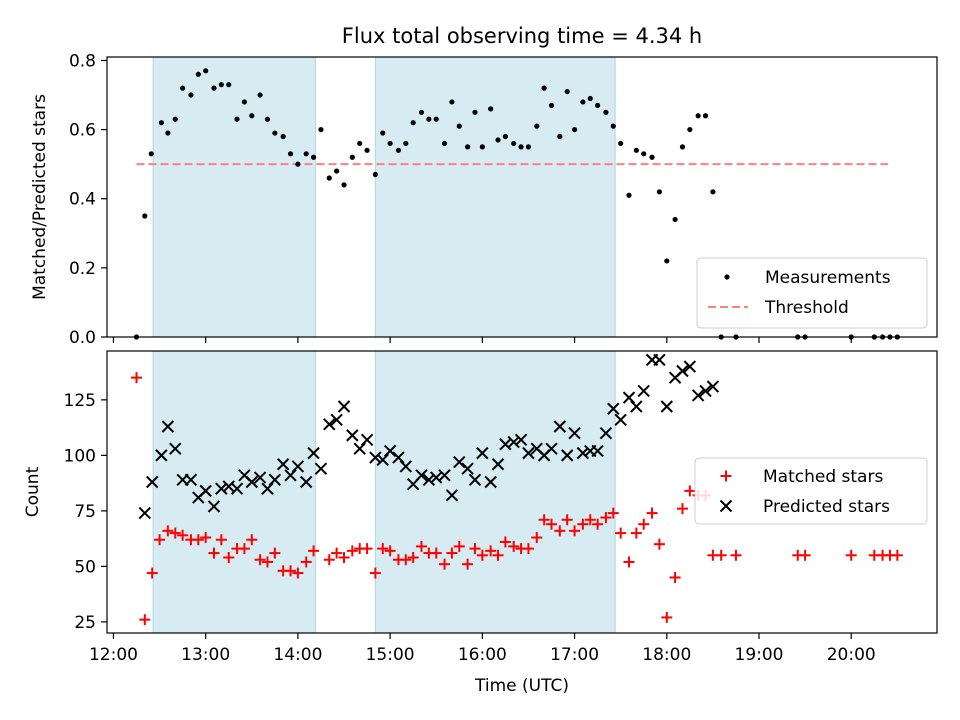 Image resolution: width=960 pixels, height=720 pixels. I want to click on chart-title: Flux total observing time = 4.34 h, so click(522, 36).